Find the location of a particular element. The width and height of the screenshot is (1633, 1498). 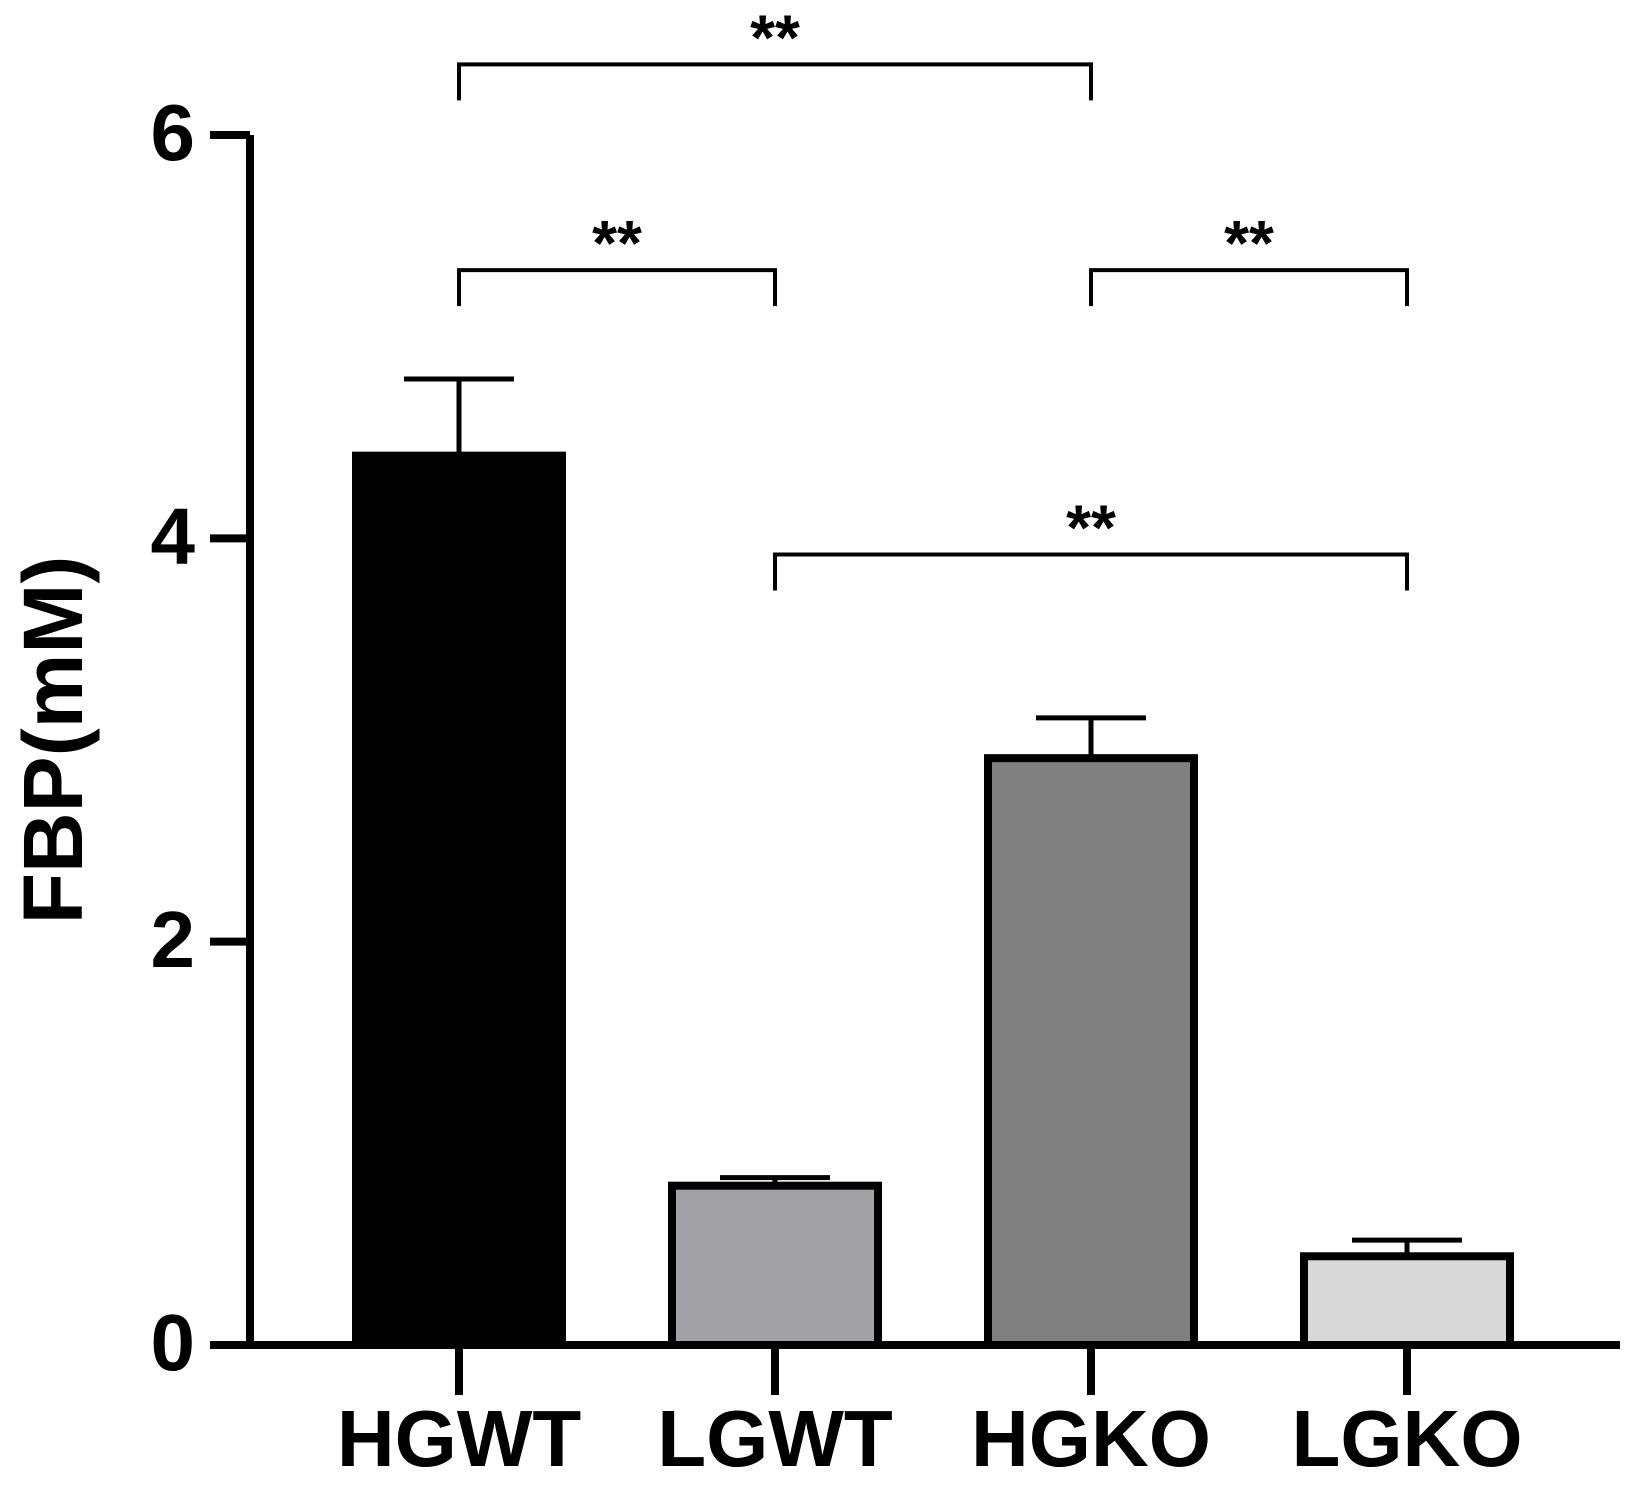

y-tick-label: 0 is located at coordinates (173, 1342).